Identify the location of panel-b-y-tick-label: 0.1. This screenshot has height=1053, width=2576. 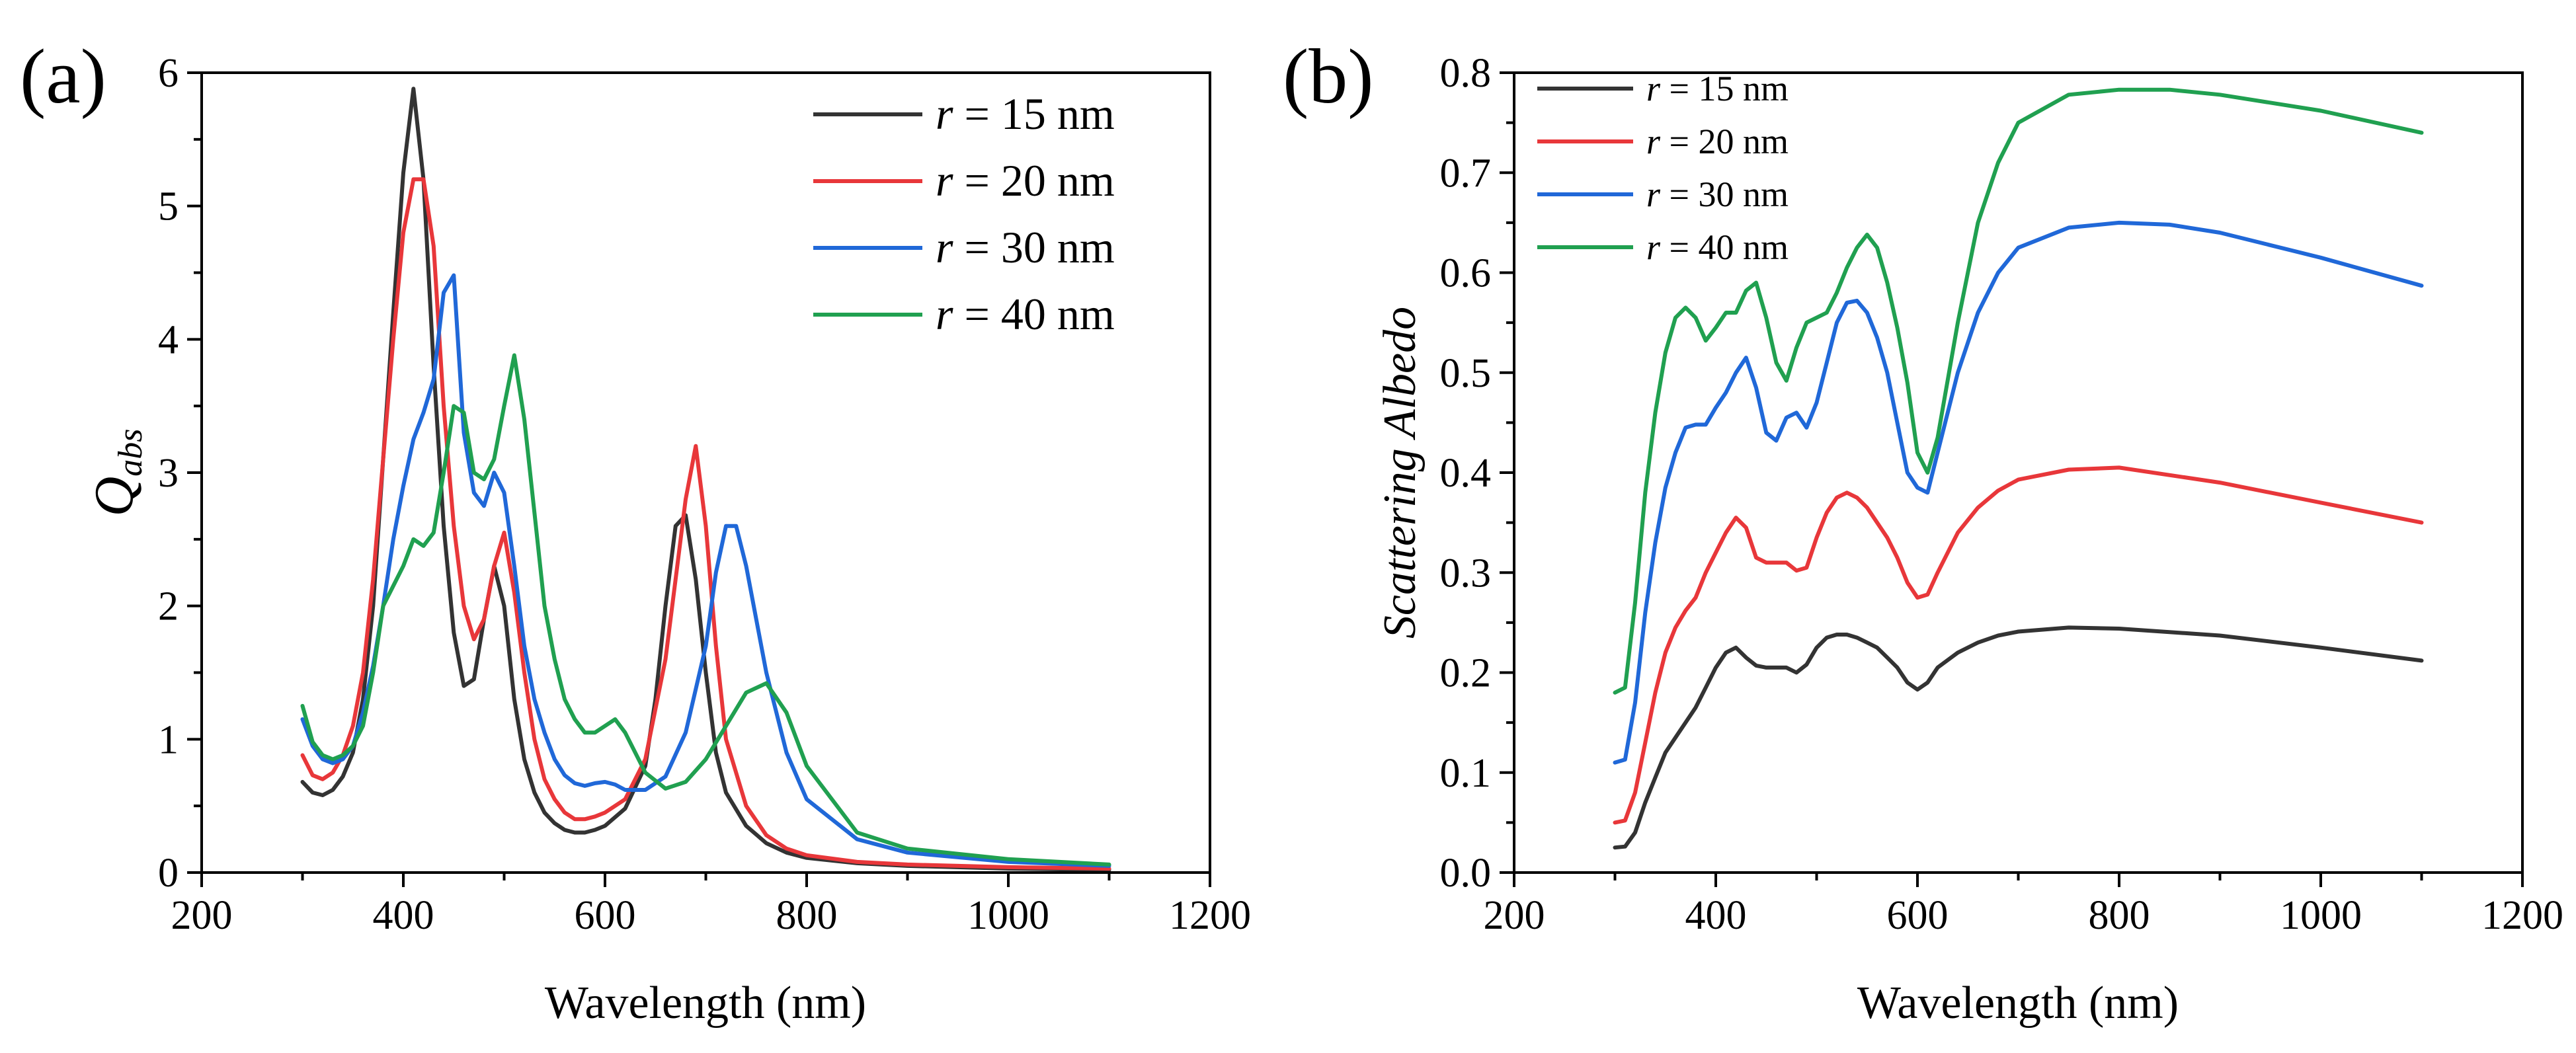
(1466, 774).